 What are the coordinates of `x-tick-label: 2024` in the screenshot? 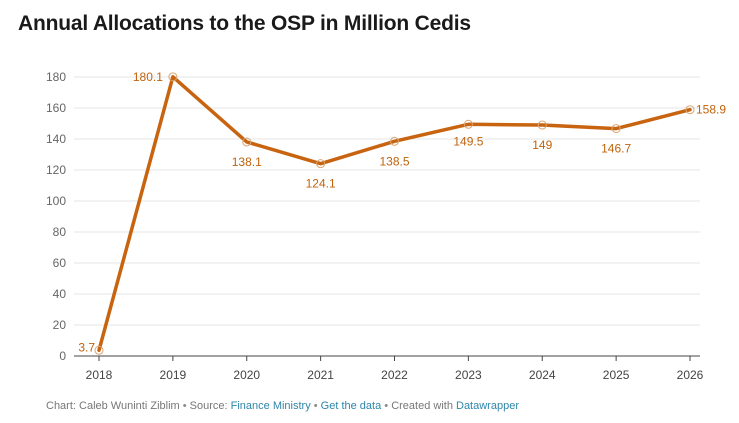 It's located at (542, 375).